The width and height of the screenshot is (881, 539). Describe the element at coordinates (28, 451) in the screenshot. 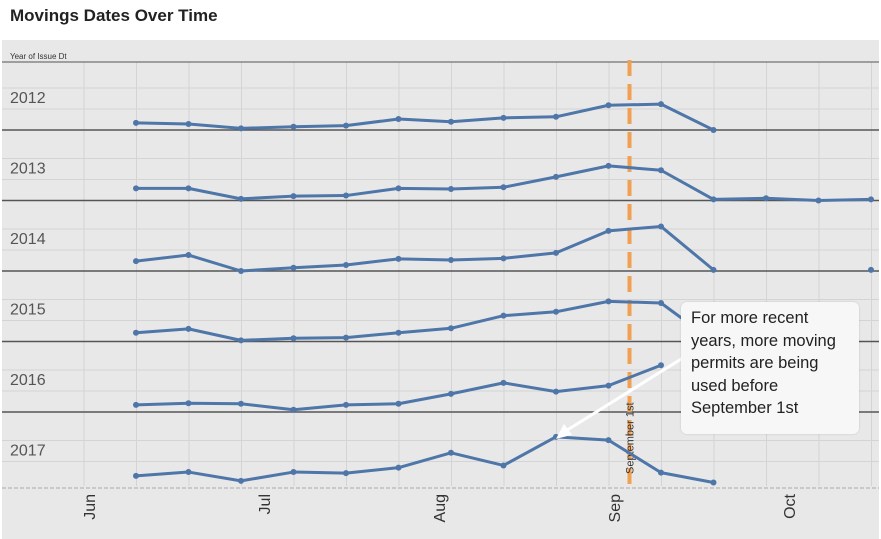

I see `row-label-2017: 2017` at that location.